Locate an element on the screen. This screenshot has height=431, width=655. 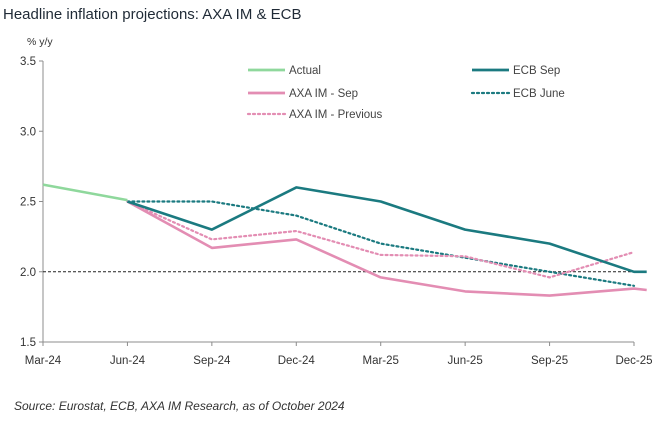
series-line-axa-im-previous is located at coordinates (381, 239).